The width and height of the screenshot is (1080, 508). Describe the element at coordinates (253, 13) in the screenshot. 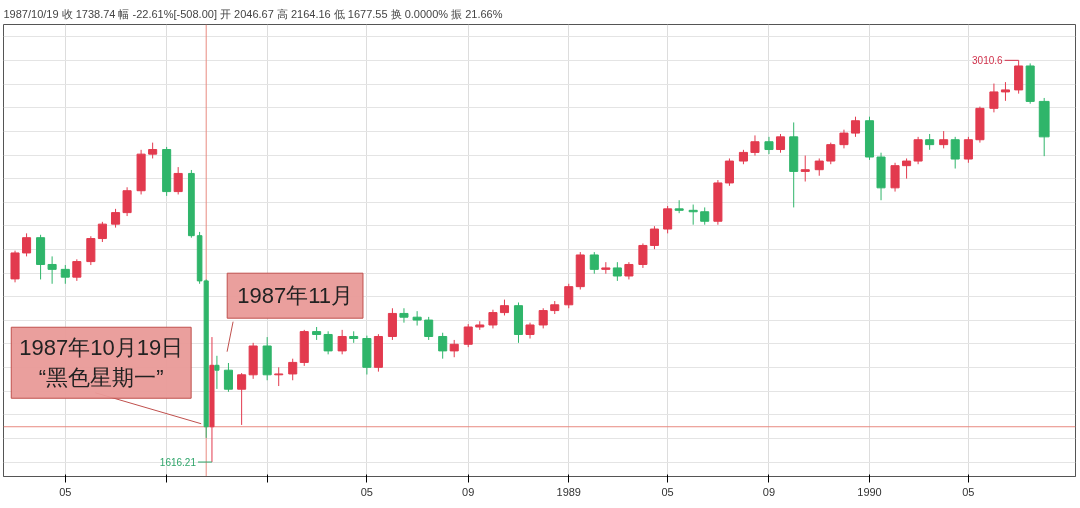

I see `chart-title: 1987/10/19 收 1738.74 幅 -22.61%[-508.00] 开 2046.67 高 2164.16 低 1677.55 换 0.0000% 振 21.66%` at that location.